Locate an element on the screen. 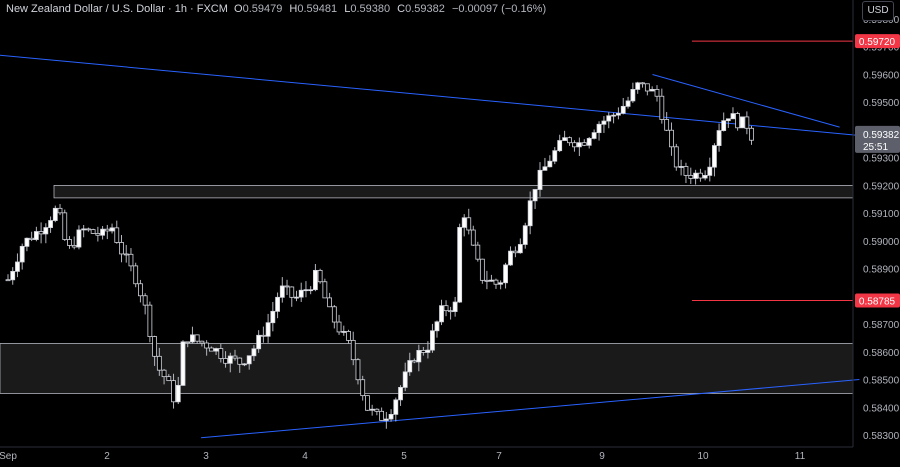  currency-button: USD is located at coordinates (878, 11).